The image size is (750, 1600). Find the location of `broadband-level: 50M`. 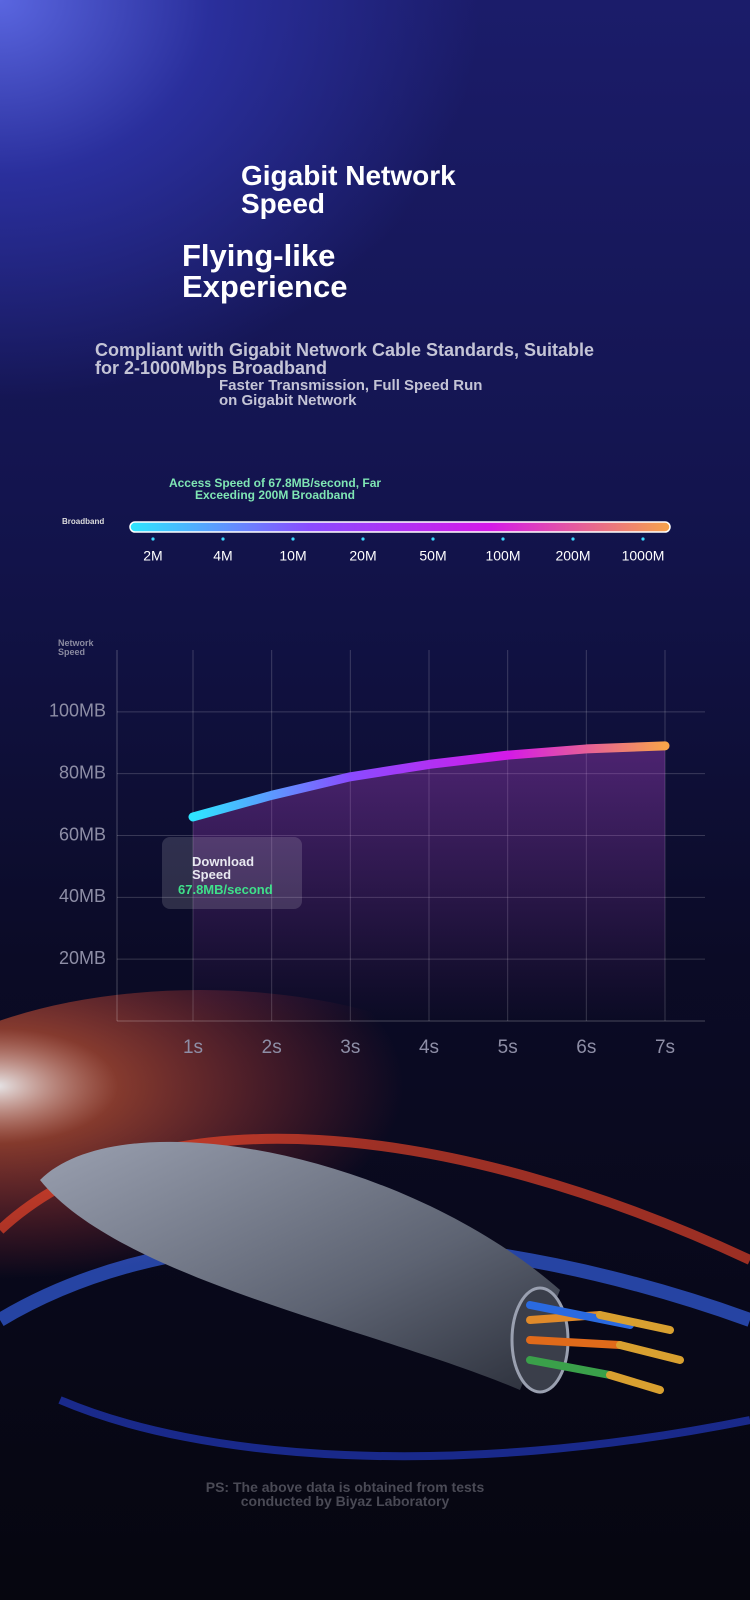

broadband-level: 50M is located at coordinates (432, 556).